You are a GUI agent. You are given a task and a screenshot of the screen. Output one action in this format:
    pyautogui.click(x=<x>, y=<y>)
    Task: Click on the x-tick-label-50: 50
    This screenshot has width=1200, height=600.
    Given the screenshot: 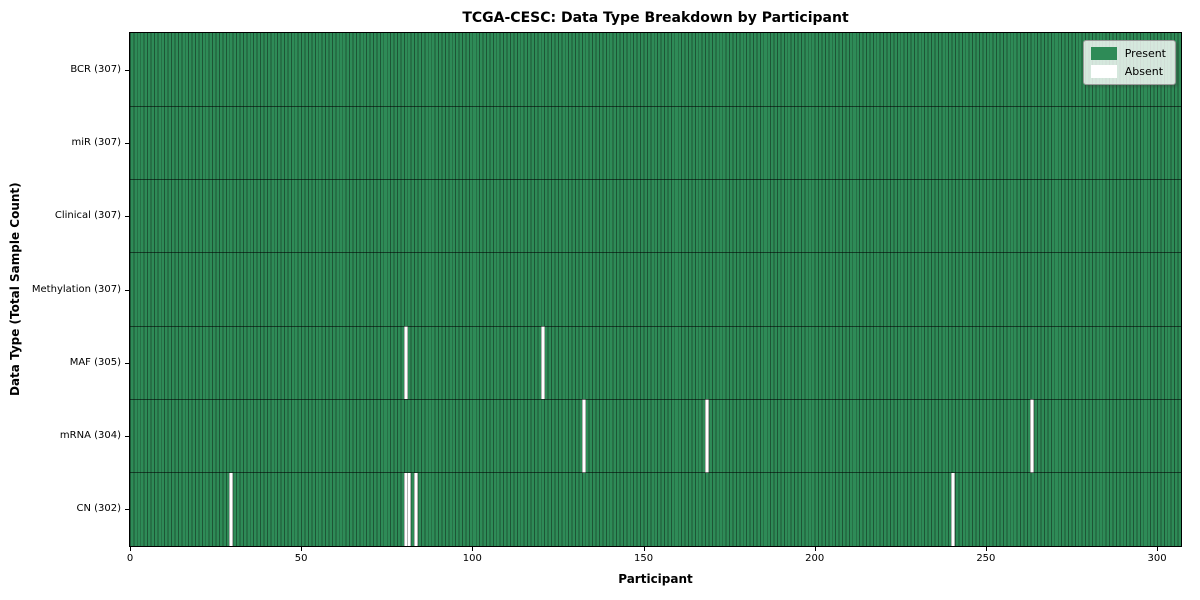 What is the action you would take?
    pyautogui.click(x=301, y=558)
    